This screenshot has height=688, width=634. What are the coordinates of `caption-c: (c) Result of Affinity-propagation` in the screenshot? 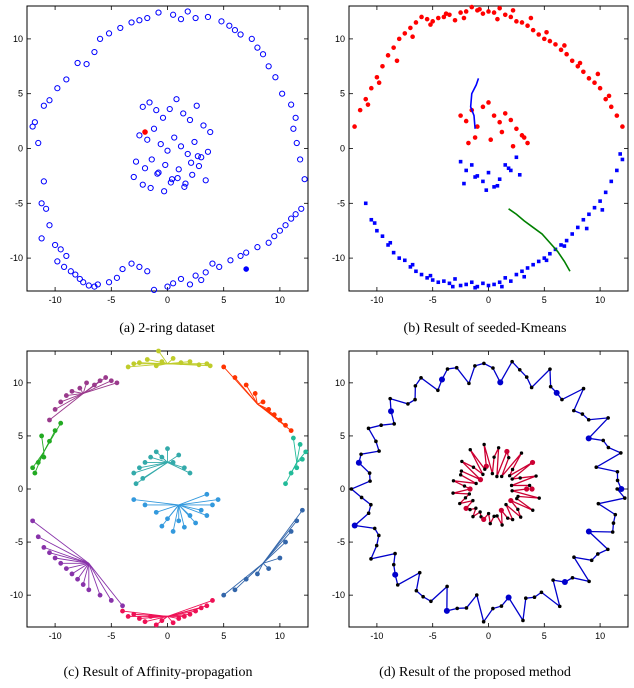 It's located at (157, 672).